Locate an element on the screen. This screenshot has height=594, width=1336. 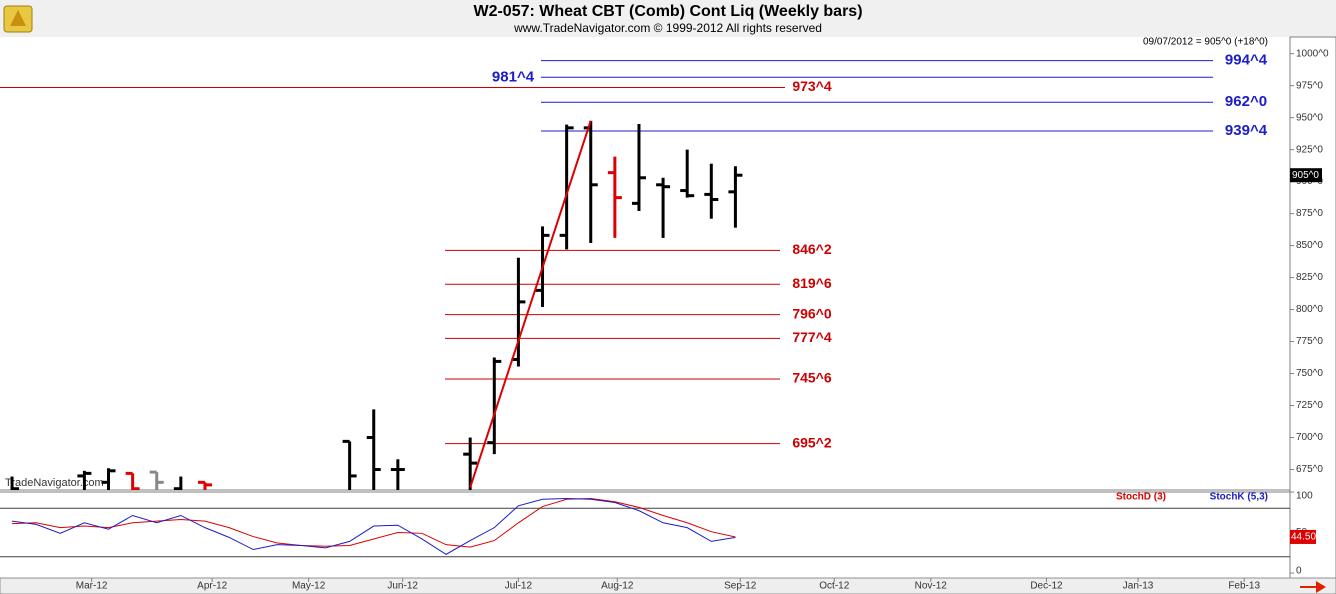
title-bar is located at coordinates (668, 18).